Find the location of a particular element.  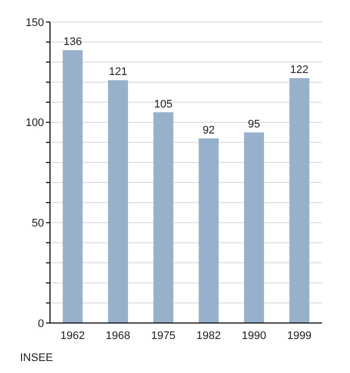

x-tick-label: 1962 is located at coordinates (72, 336).